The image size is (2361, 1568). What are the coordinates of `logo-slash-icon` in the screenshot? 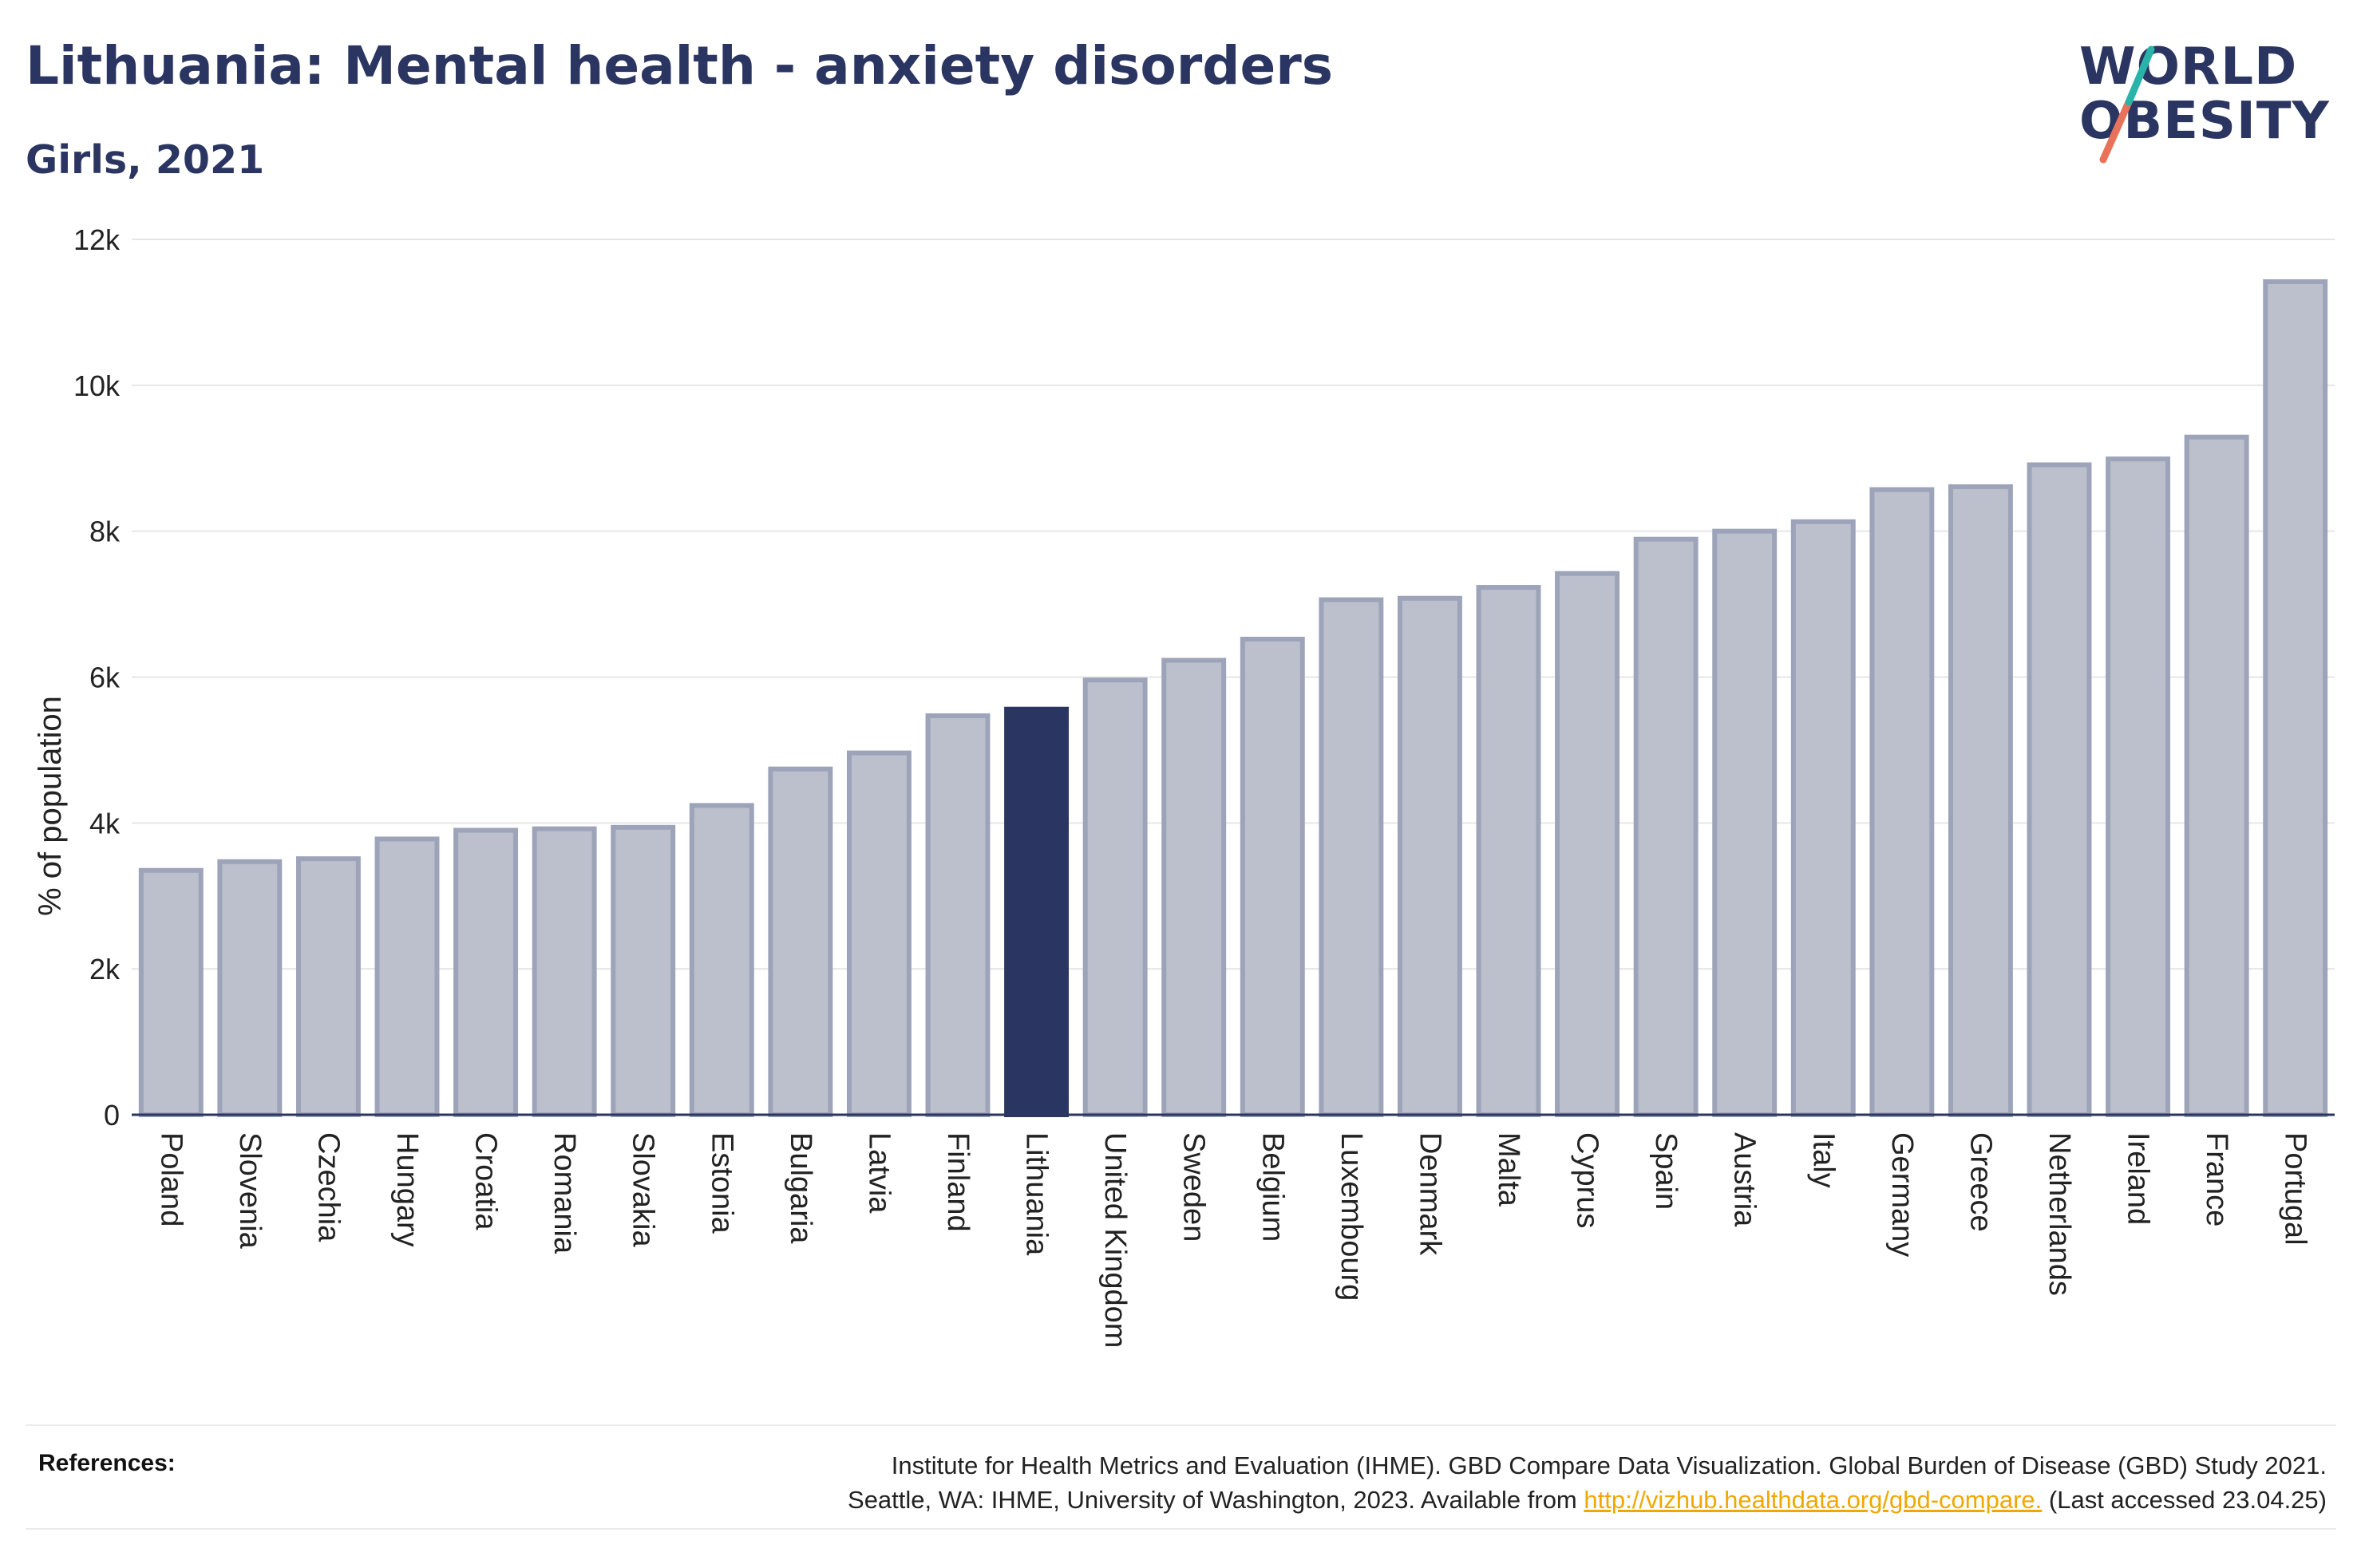 It's located at (2127, 104).